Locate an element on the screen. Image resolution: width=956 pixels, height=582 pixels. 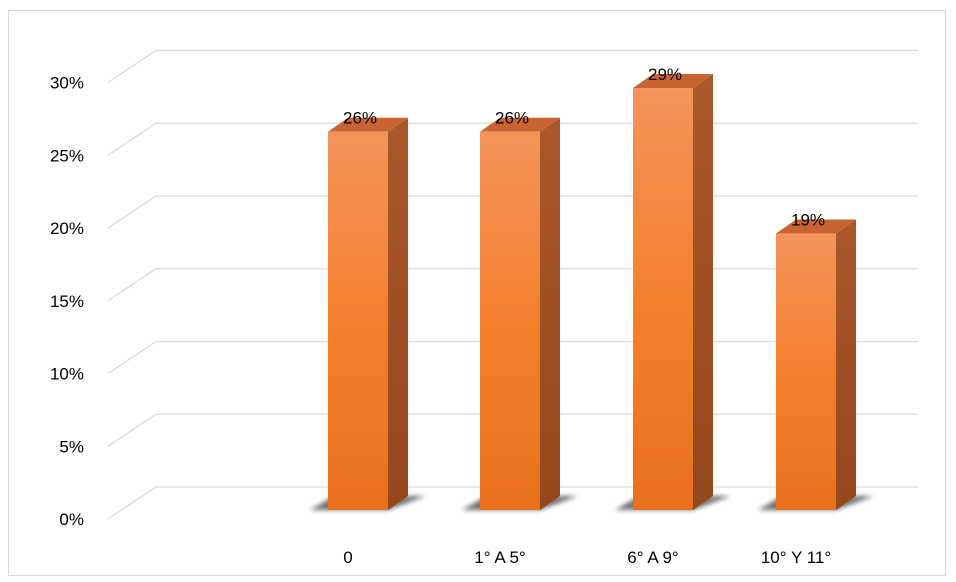
y-tick-label: 20% is located at coordinates (67, 228).